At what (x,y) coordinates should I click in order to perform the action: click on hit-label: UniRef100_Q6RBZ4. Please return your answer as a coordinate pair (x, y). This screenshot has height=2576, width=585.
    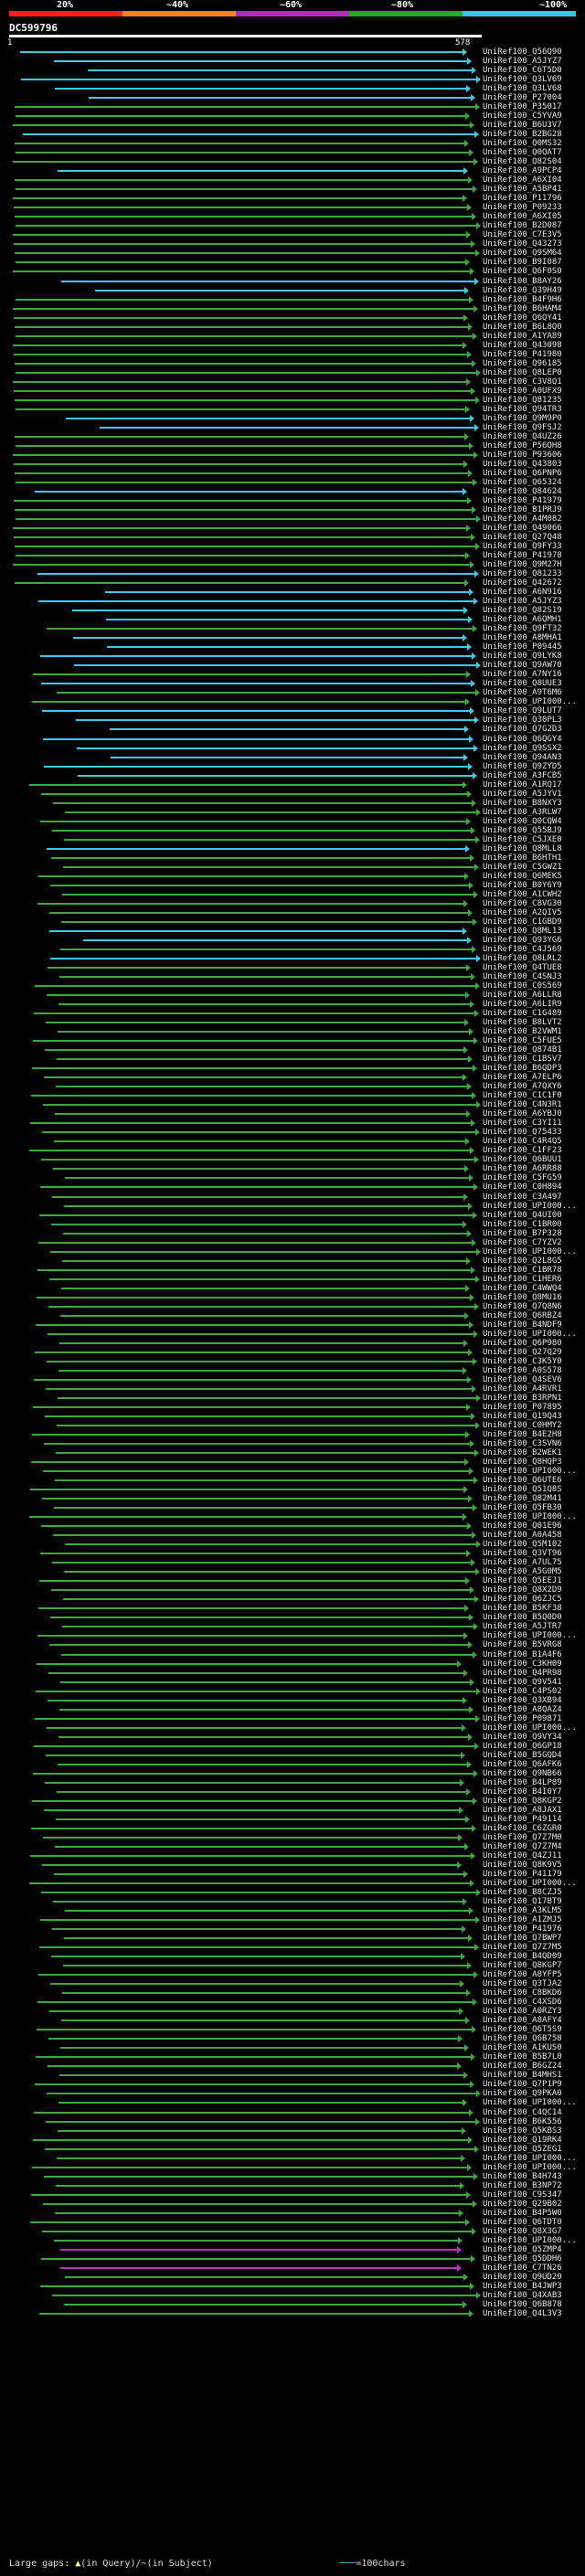
    Looking at the image, I should click on (522, 1315).